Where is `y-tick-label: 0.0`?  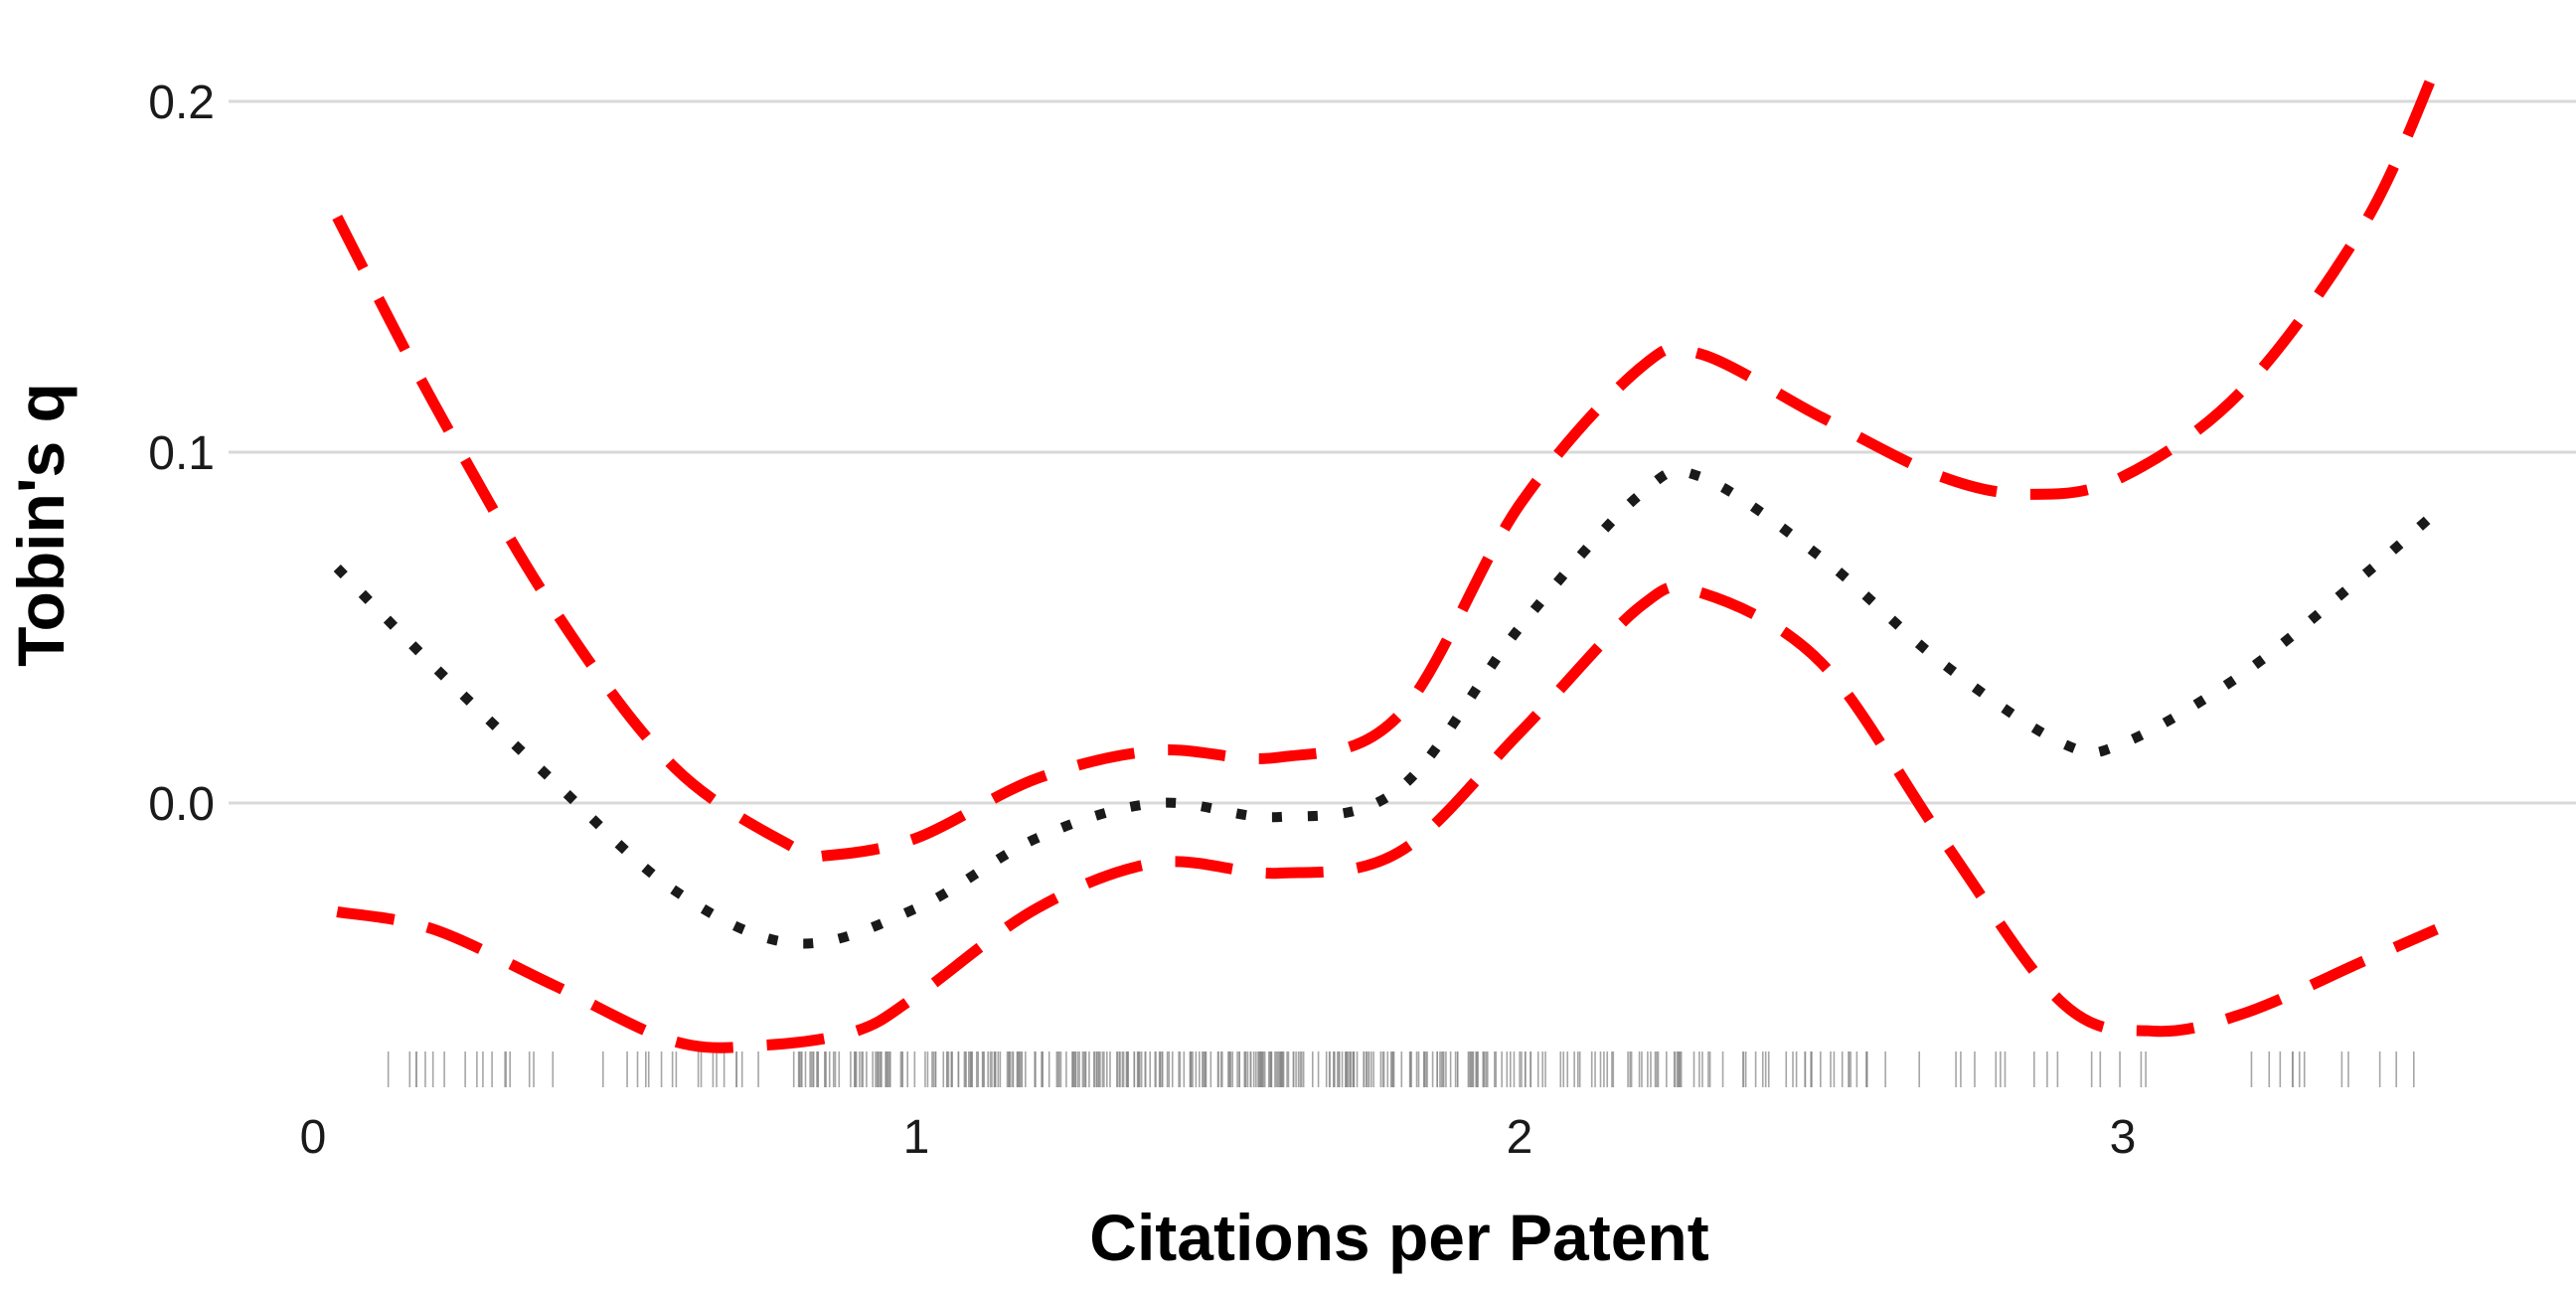 y-tick-label: 0.0 is located at coordinates (181, 805).